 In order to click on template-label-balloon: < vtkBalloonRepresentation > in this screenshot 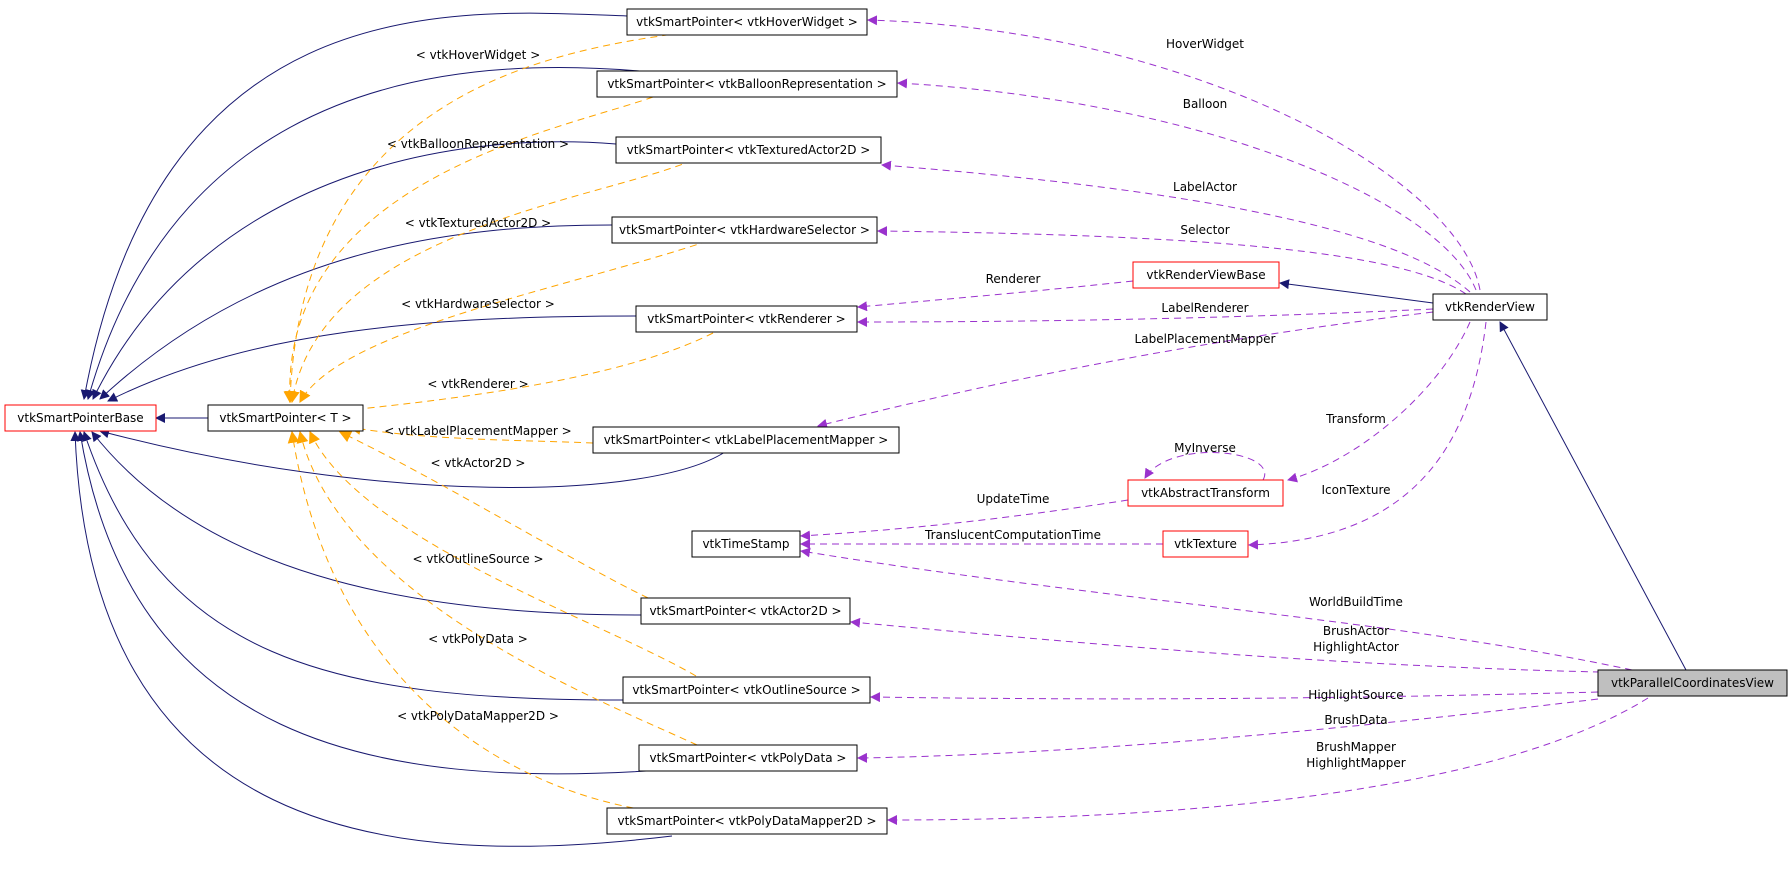, I will do `click(478, 144)`.